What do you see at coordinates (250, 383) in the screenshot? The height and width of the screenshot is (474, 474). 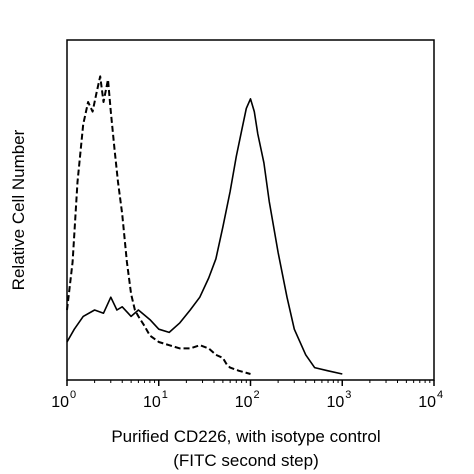 I see `x-axis-ticks` at bounding box center [250, 383].